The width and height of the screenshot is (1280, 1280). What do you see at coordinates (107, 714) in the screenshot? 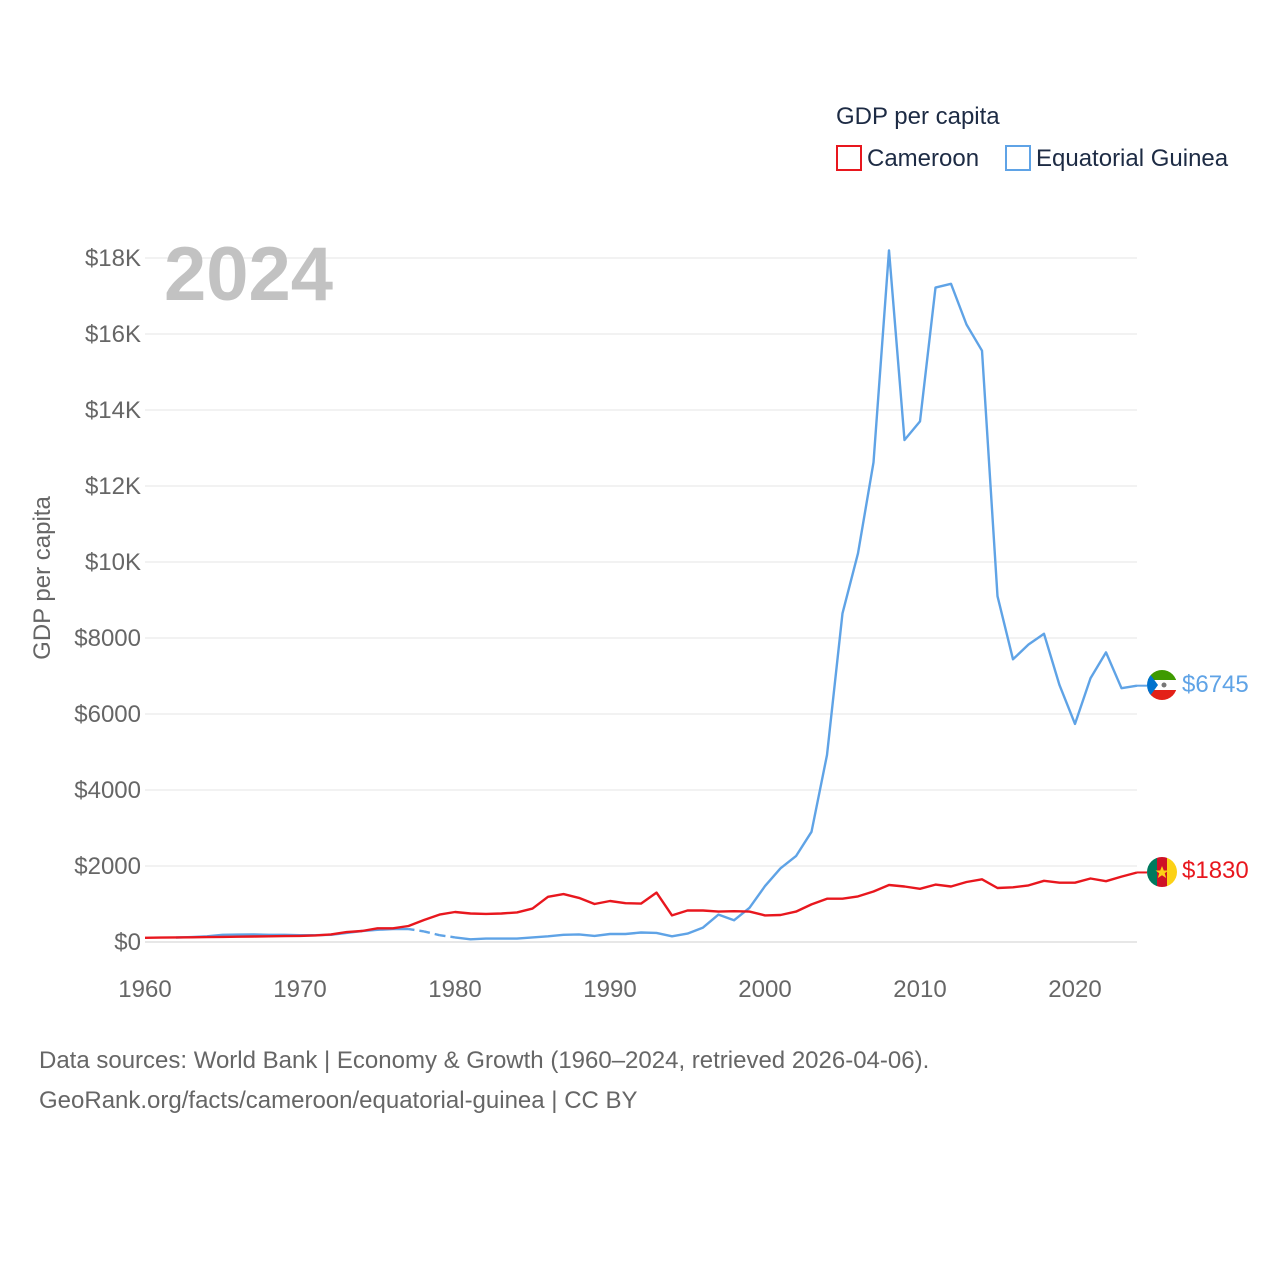
I see `y-tick-label: $6000` at bounding box center [107, 714].